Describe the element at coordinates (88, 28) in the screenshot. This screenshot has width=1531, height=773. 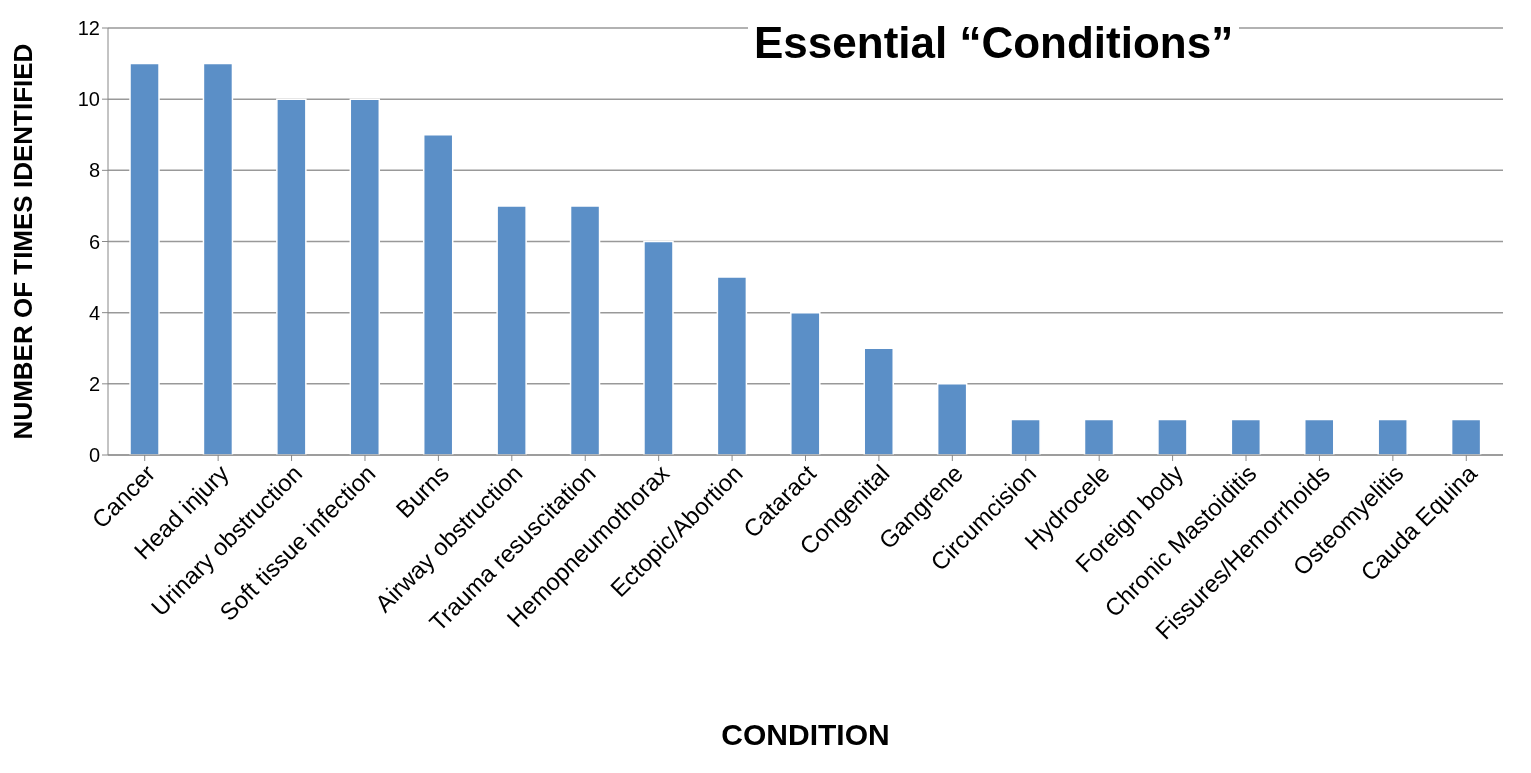
I see `y-tick-label: 12` at that location.